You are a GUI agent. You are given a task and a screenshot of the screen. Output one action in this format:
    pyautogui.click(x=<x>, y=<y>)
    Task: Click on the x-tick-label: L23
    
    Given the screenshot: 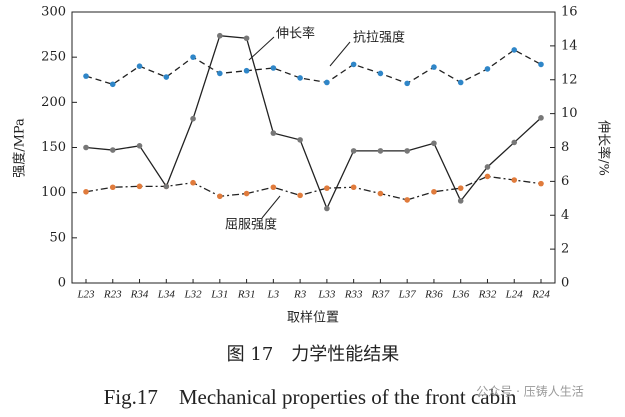 What is the action you would take?
    pyautogui.click(x=85, y=295)
    